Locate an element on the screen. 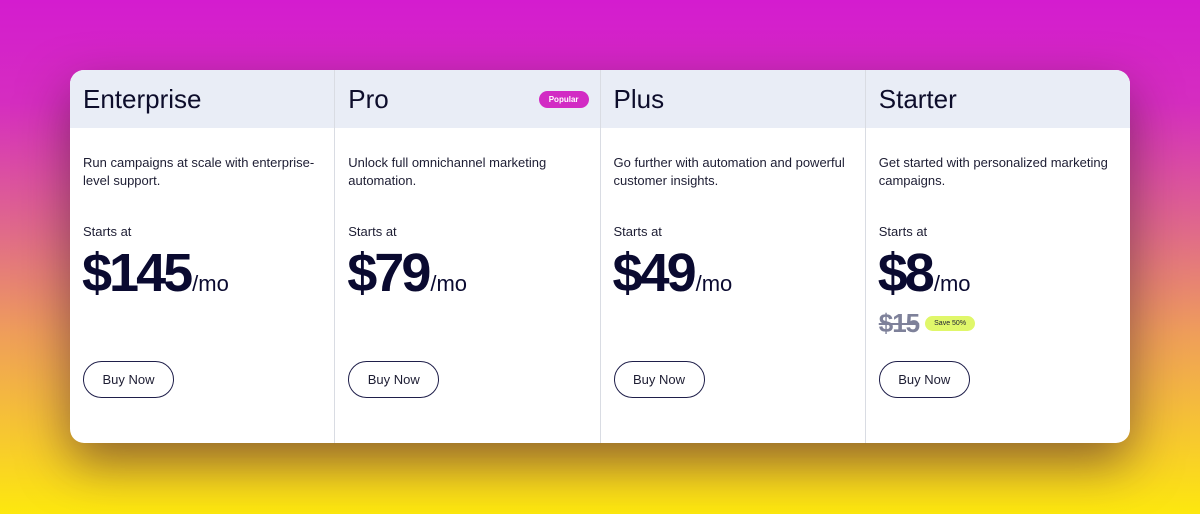 This screenshot has height=514, width=1200. price-amount: $49 is located at coordinates (654, 273).